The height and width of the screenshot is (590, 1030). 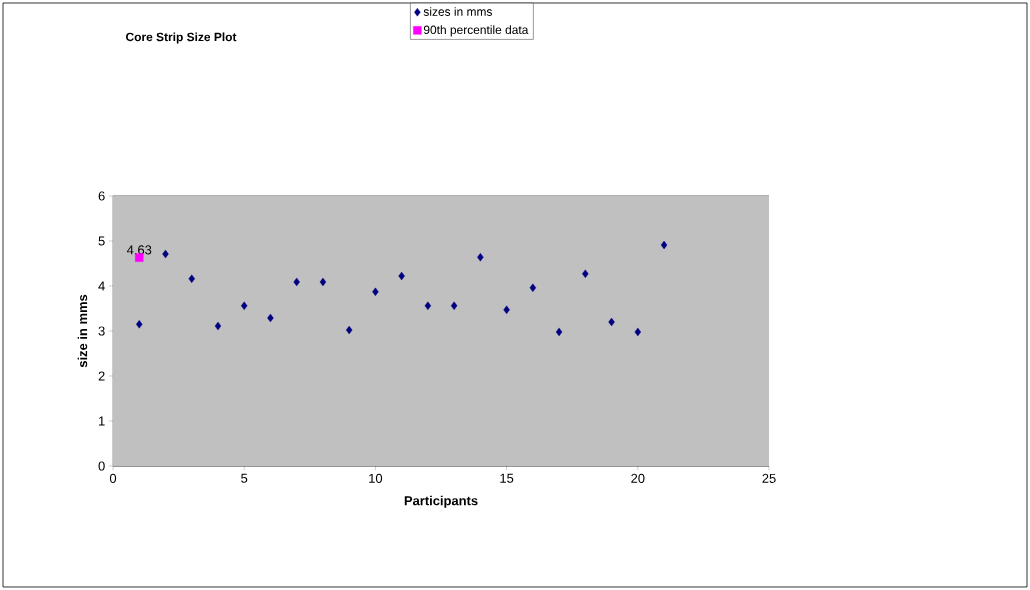 What do you see at coordinates (113, 478) in the screenshot?
I see `x-tick-label: 0` at bounding box center [113, 478].